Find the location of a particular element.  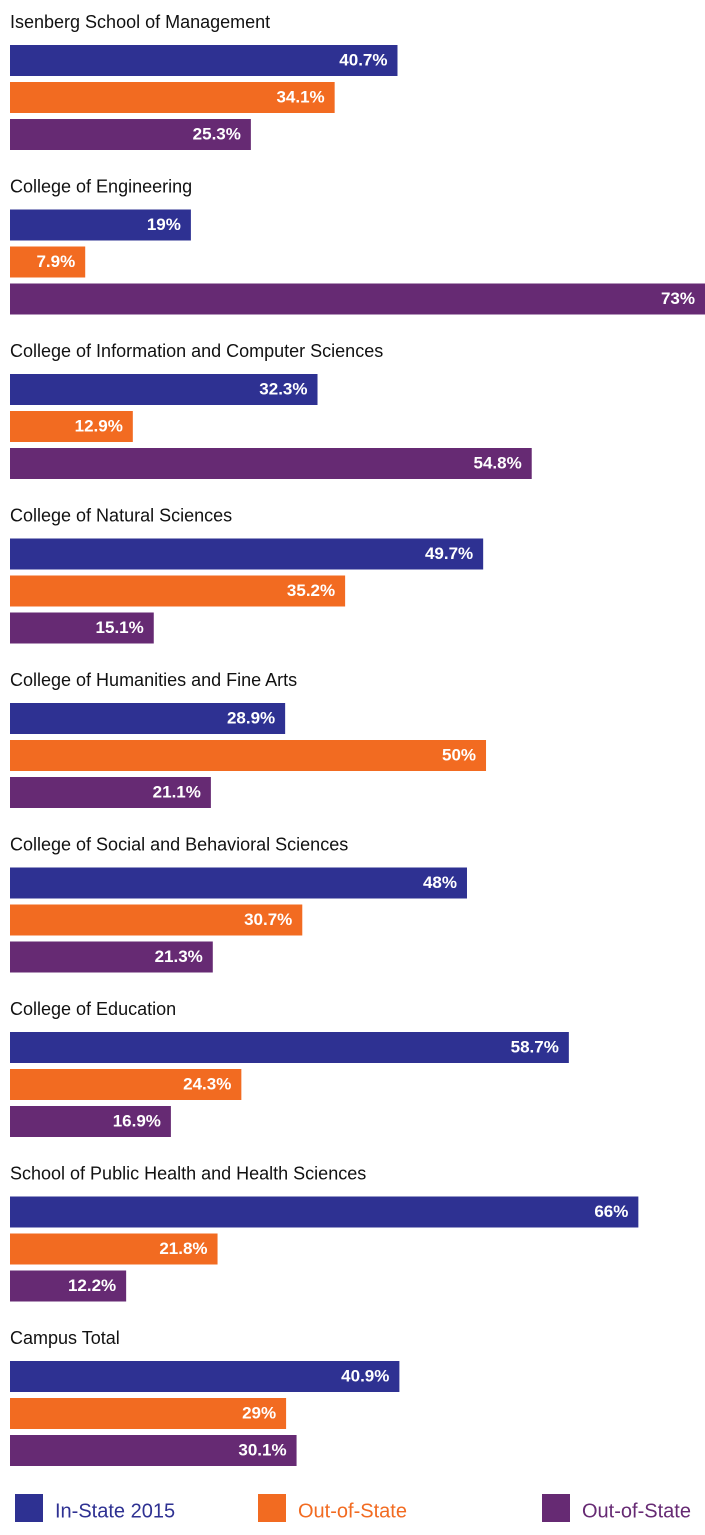

category-label: College of Natural Sciences is located at coordinates (121, 515).